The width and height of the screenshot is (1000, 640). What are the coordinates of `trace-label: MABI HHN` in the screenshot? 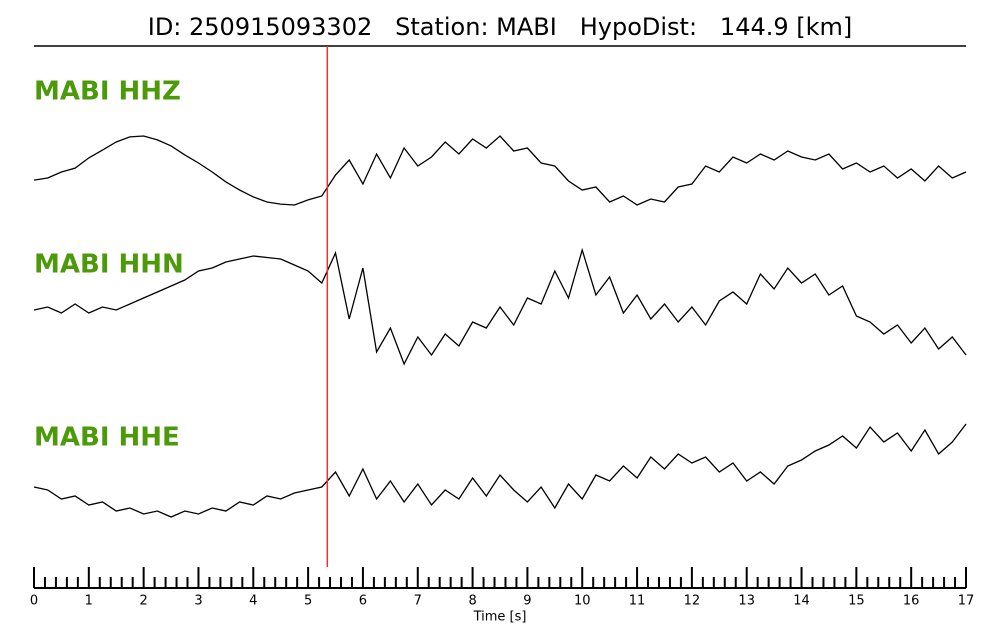 It's located at (109, 265).